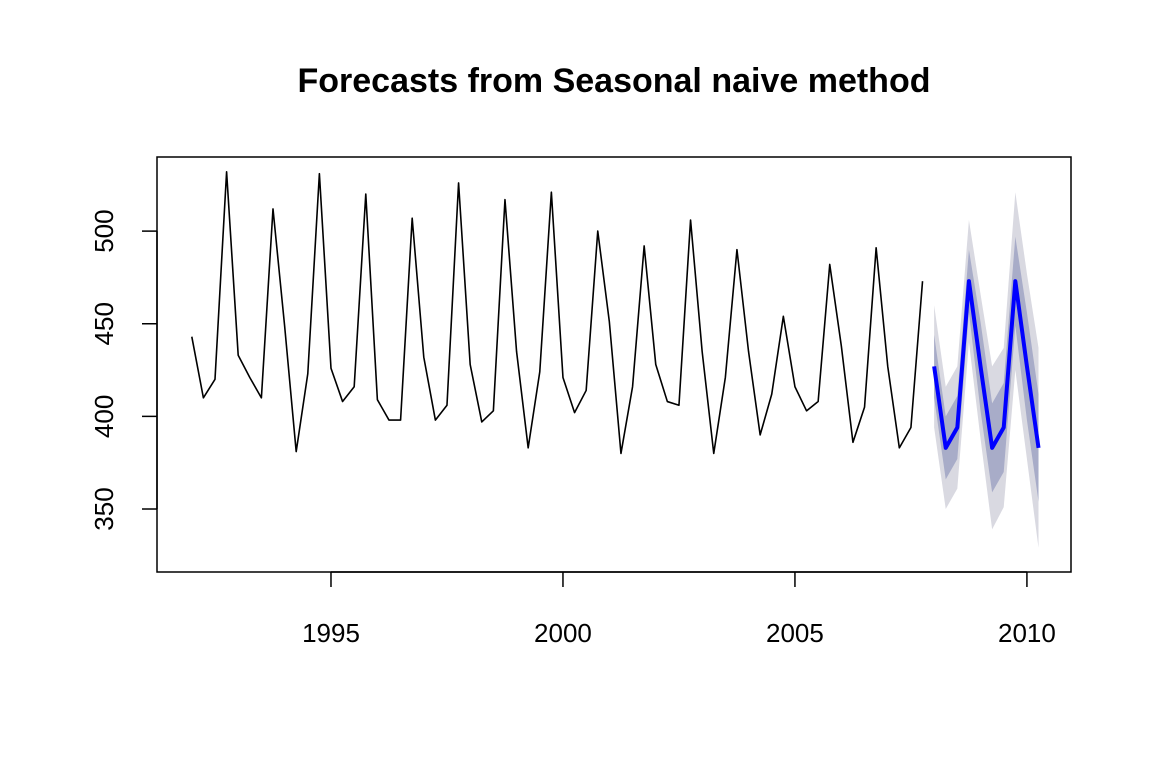 The image size is (1152, 768). Describe the element at coordinates (331, 633) in the screenshot. I see `x-tick-label: 1995` at that location.